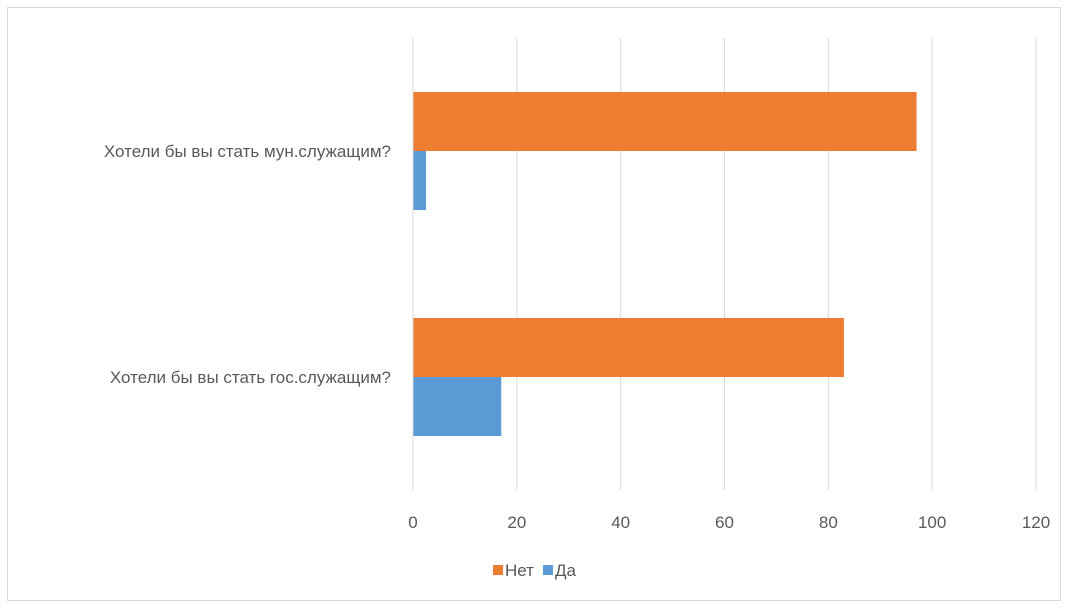 This screenshot has height=608, width=1069. Describe the element at coordinates (419, 180) in the screenshot. I see `bar-Да-0` at that location.